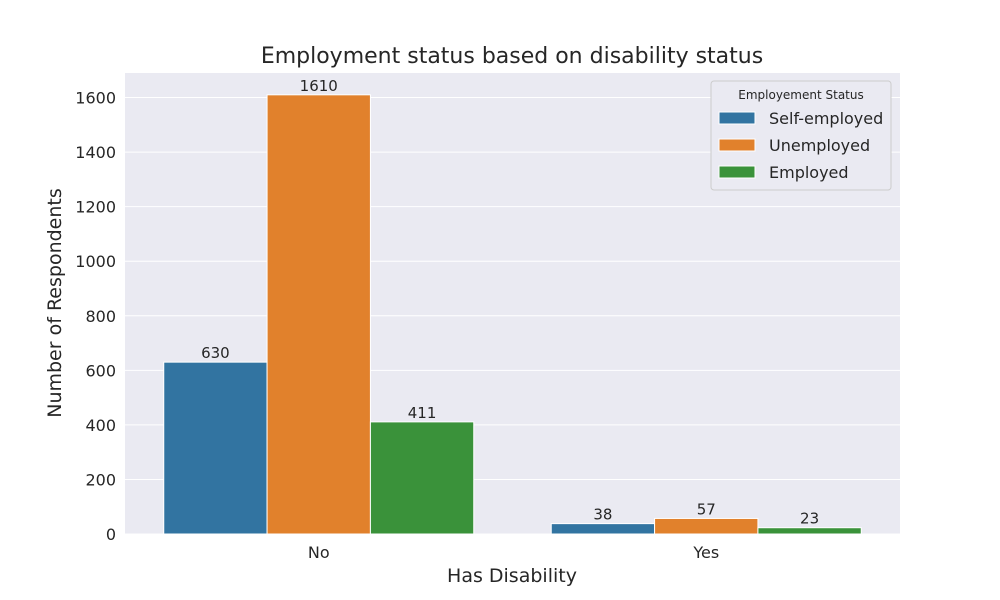 The height and width of the screenshot is (600, 1000). I want to click on bar-value-label: 23, so click(809, 519).